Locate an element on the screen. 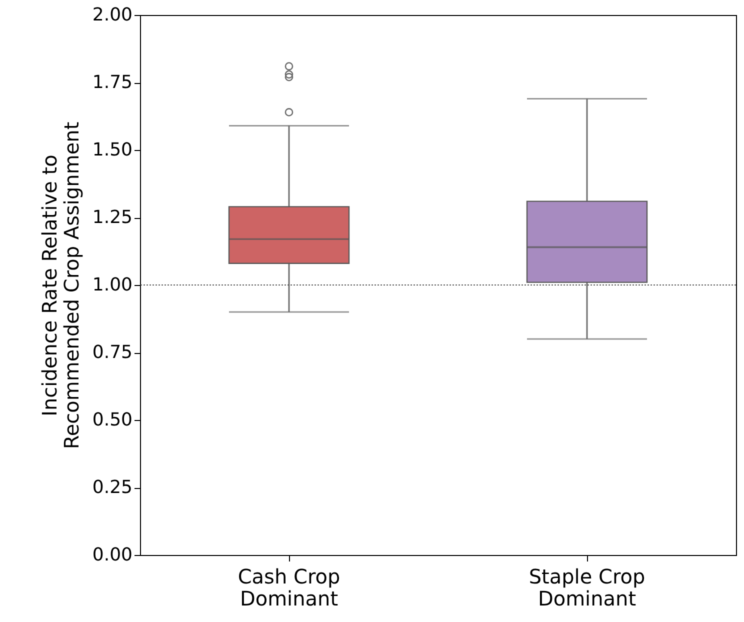 The height and width of the screenshot is (622, 744). y-tick-label: 1.00 is located at coordinates (112, 285).